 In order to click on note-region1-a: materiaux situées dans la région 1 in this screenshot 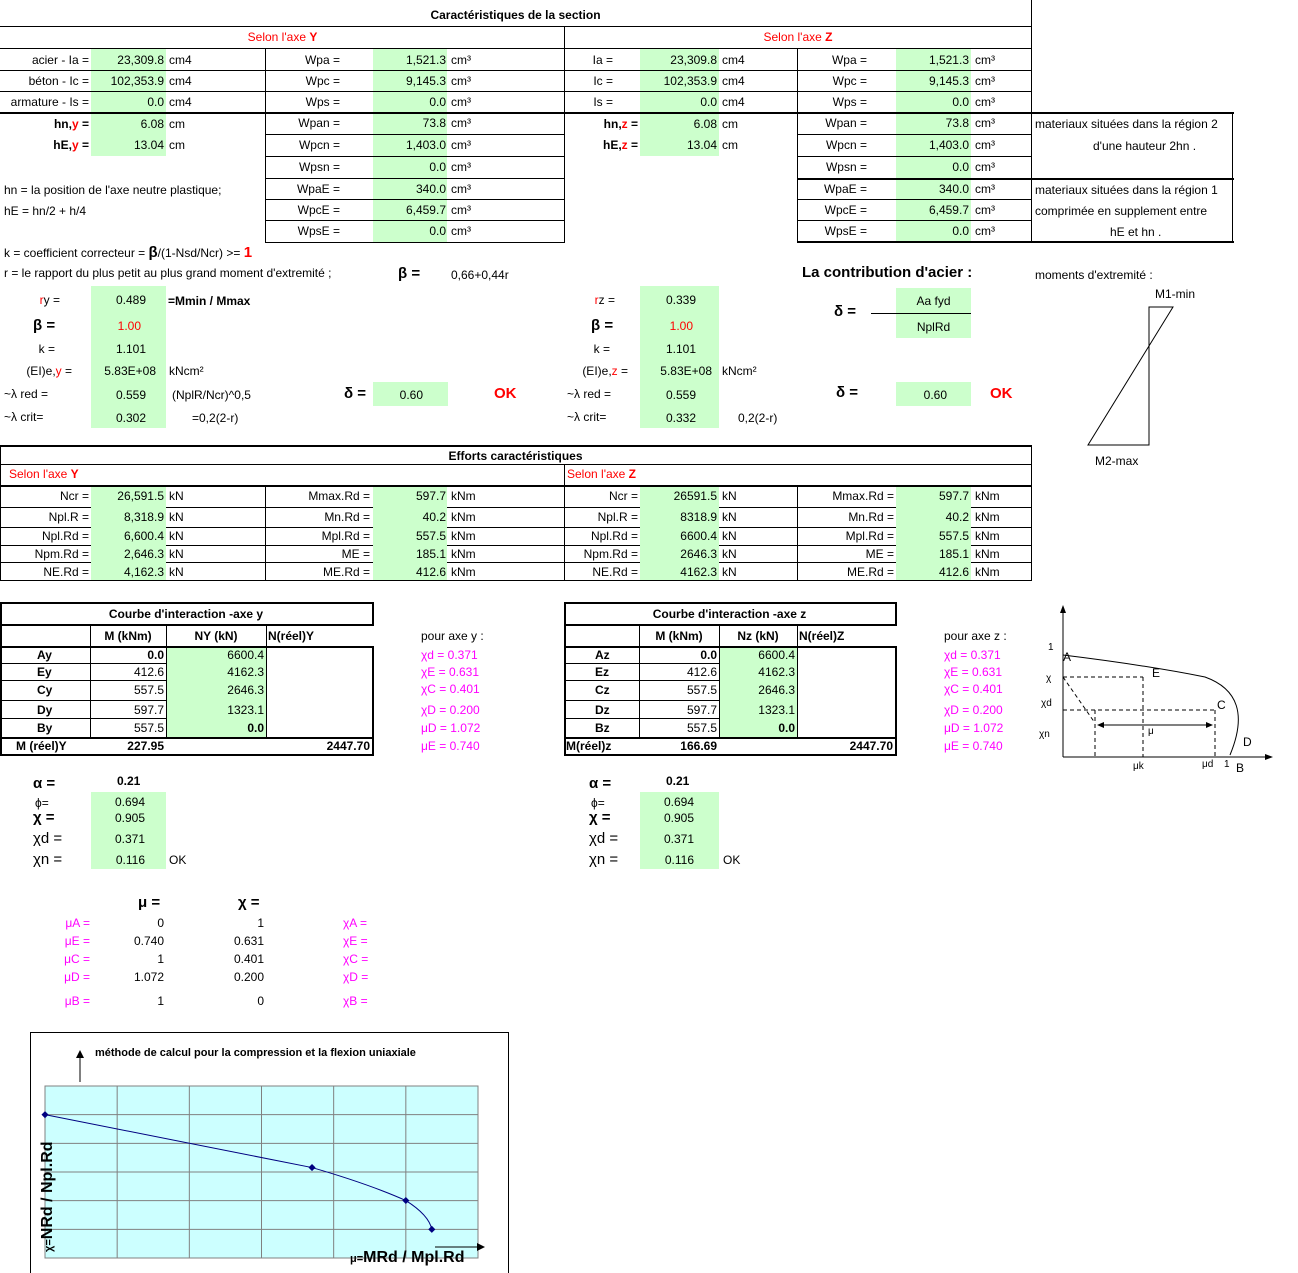, I will do `click(1126, 190)`.